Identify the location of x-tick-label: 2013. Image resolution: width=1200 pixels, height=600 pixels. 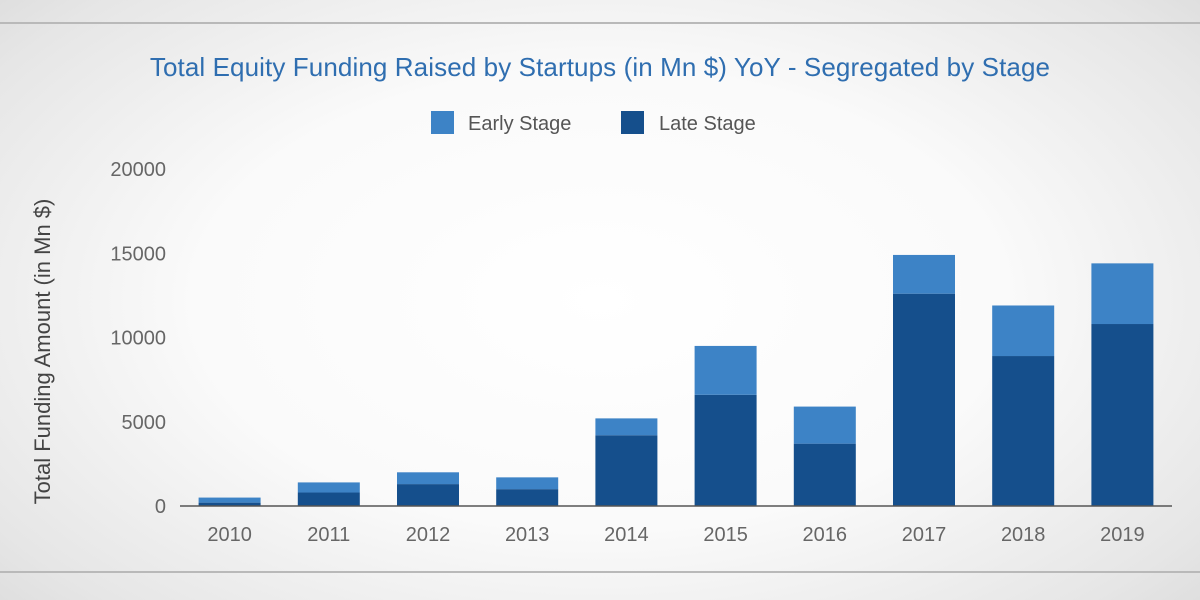
(527, 535).